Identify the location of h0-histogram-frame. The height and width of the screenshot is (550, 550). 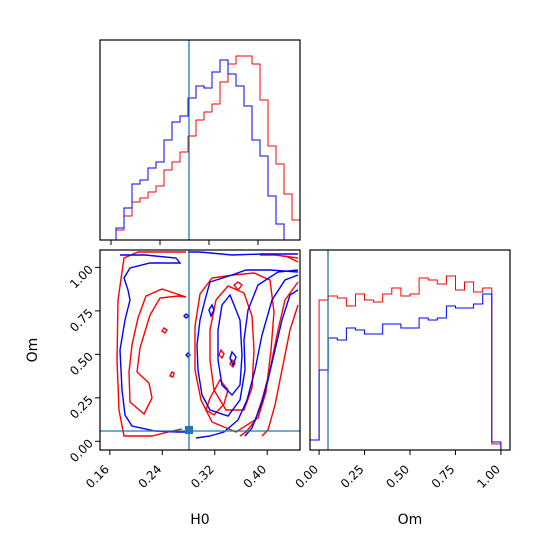
(200, 140).